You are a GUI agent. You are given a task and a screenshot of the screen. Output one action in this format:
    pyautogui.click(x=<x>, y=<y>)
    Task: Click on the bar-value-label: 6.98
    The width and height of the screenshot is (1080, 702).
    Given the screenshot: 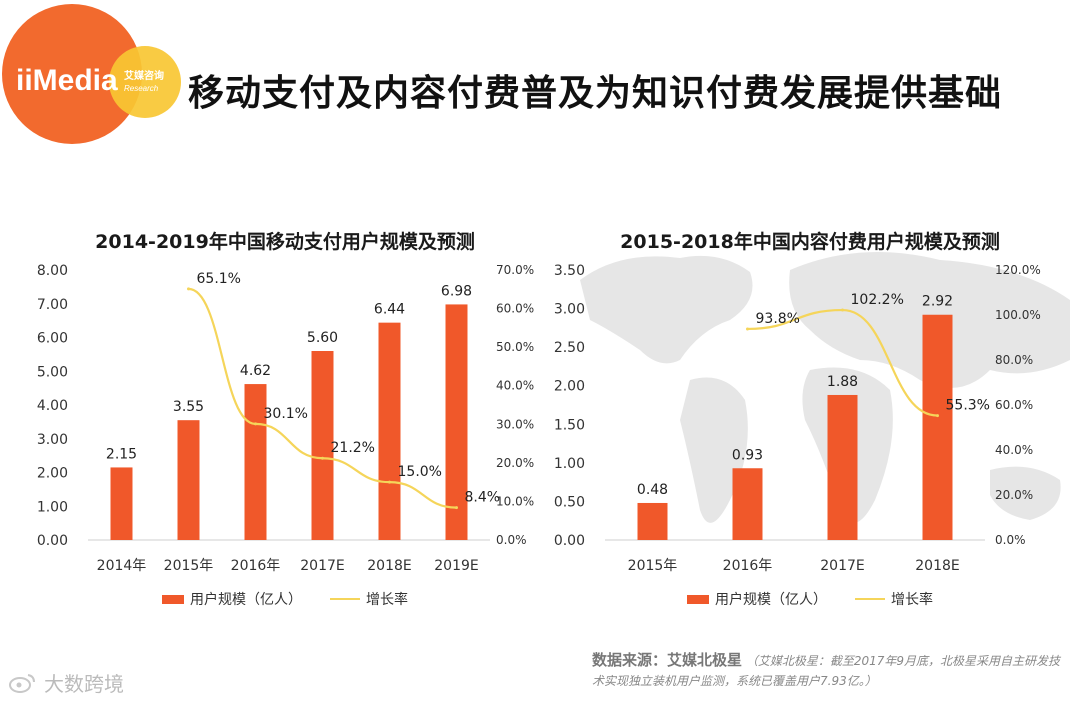 What is the action you would take?
    pyautogui.click(x=456, y=291)
    